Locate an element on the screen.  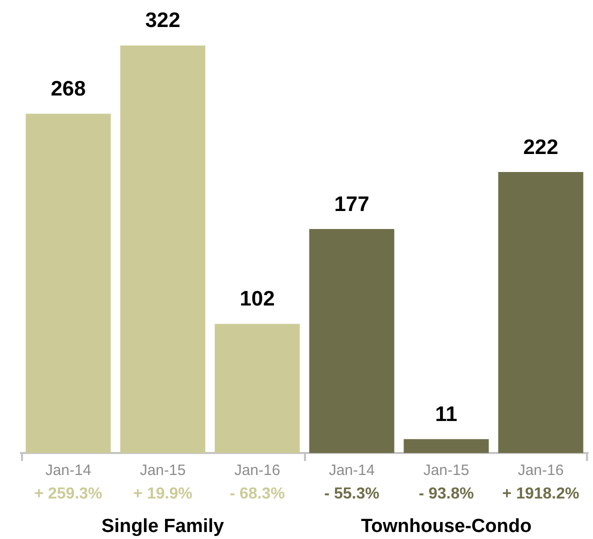
data-label: 177 is located at coordinates (352, 204).